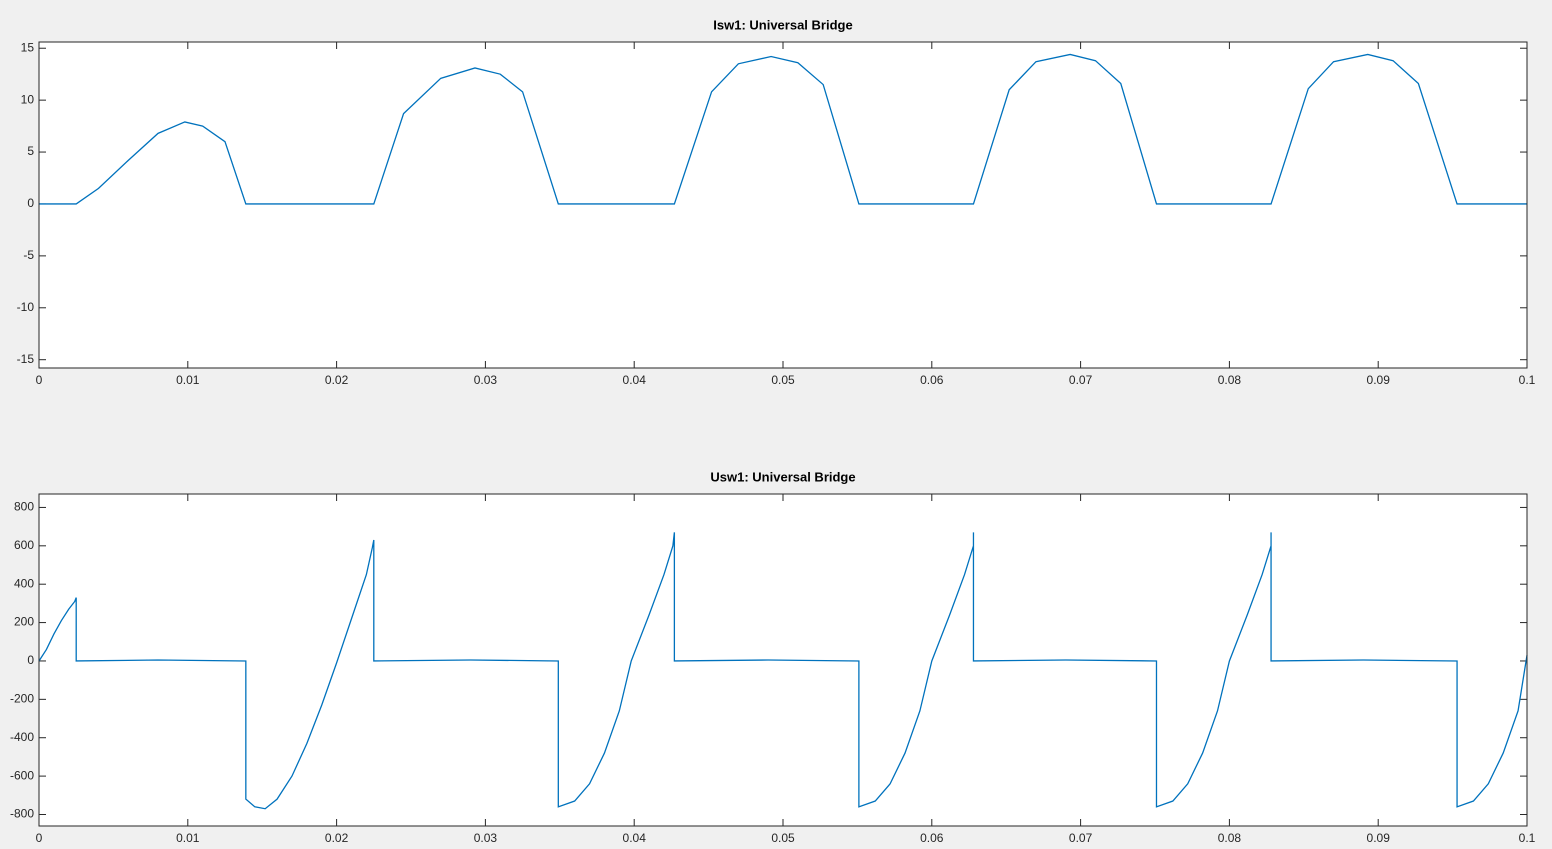 The height and width of the screenshot is (849, 1552). Describe the element at coordinates (26, 307) in the screenshot. I see `y-tick-label: -10` at that location.